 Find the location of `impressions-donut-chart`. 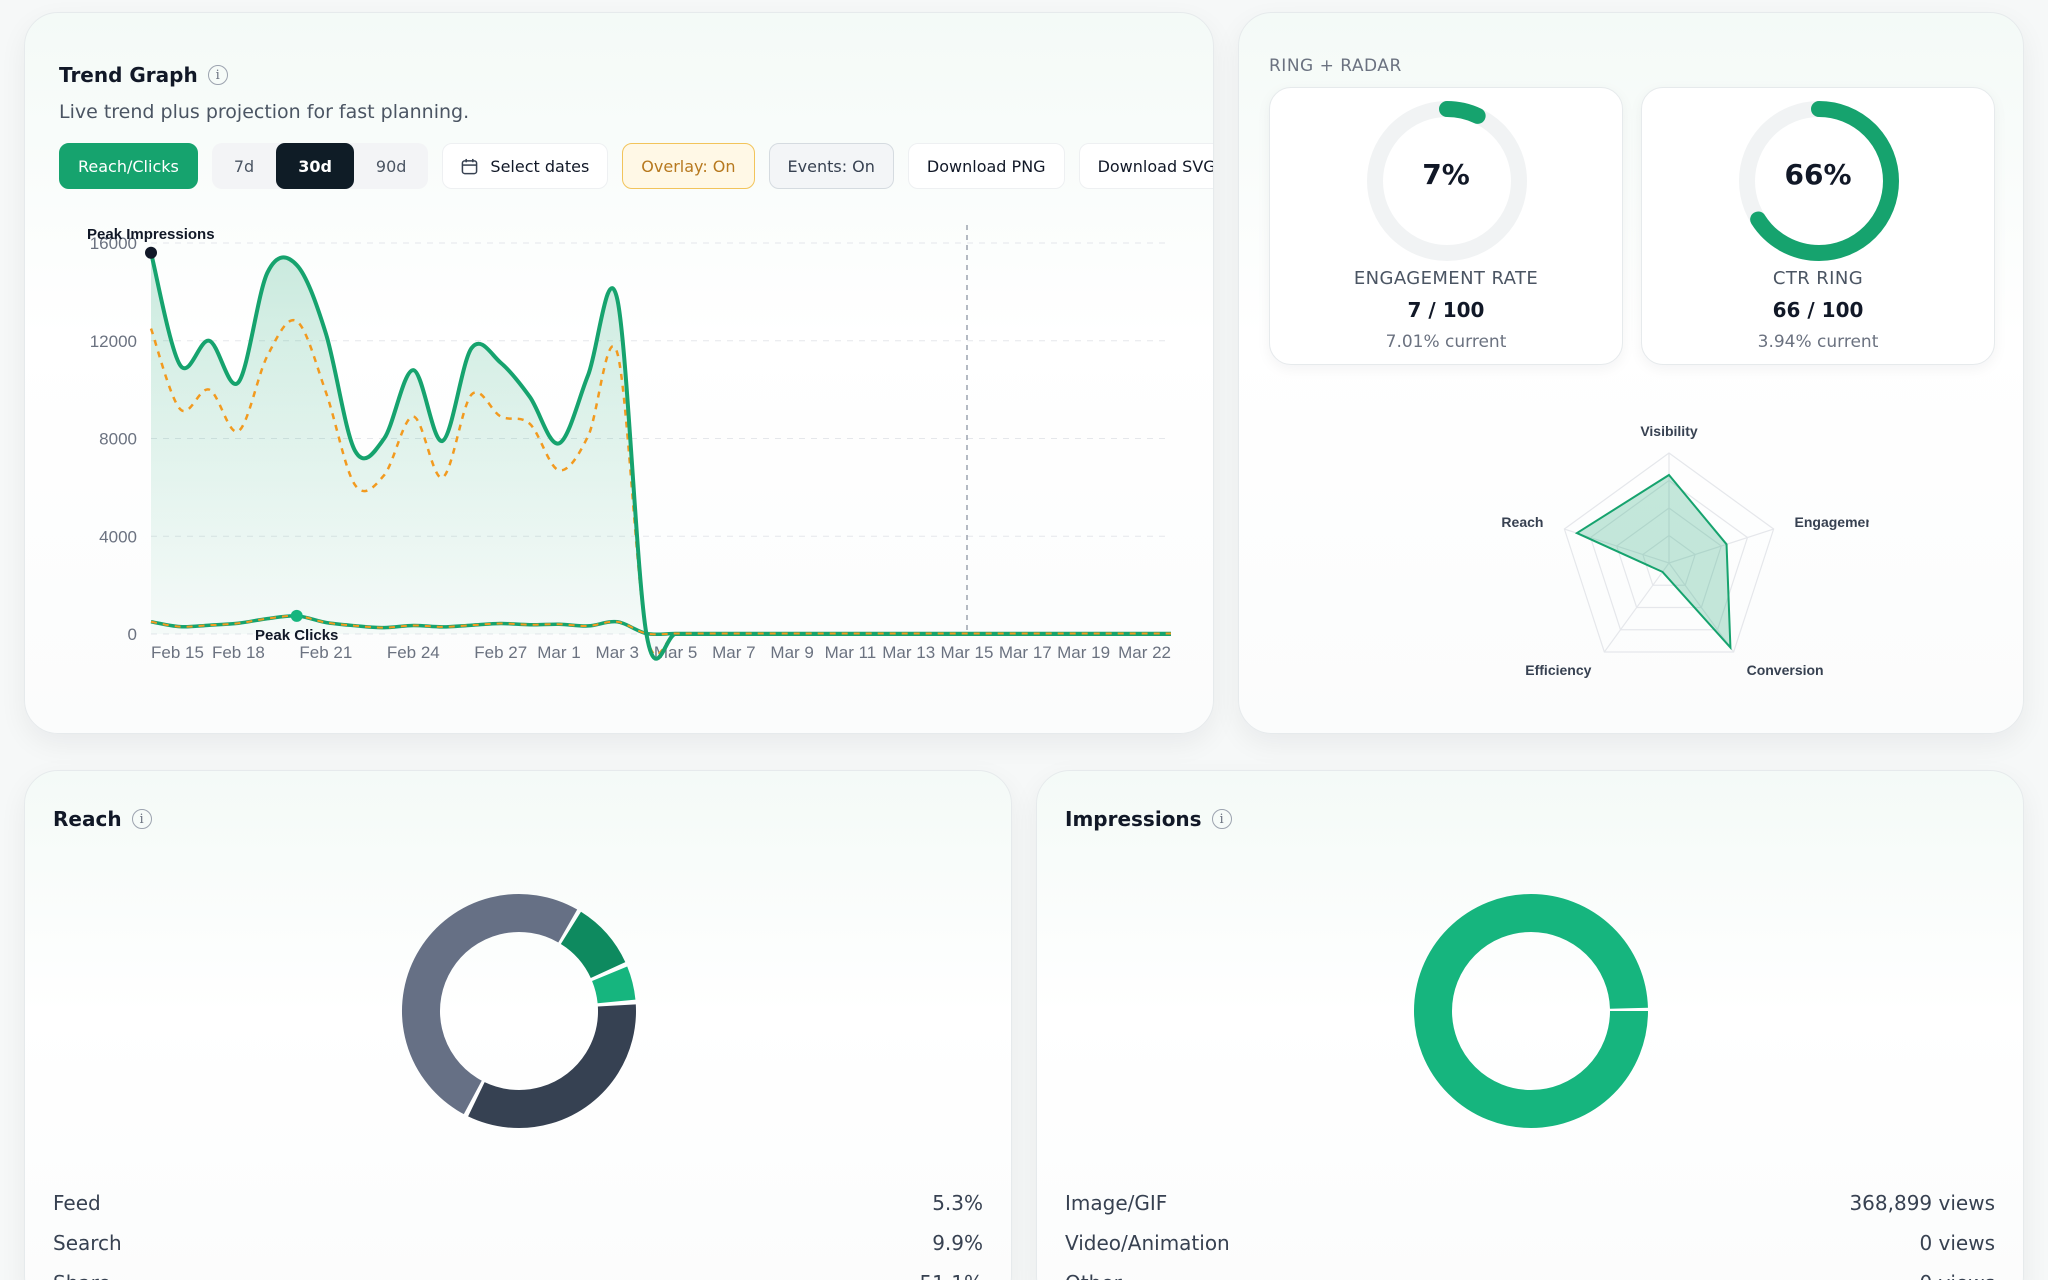

impressions-donut-chart is located at coordinates (1531, 1011).